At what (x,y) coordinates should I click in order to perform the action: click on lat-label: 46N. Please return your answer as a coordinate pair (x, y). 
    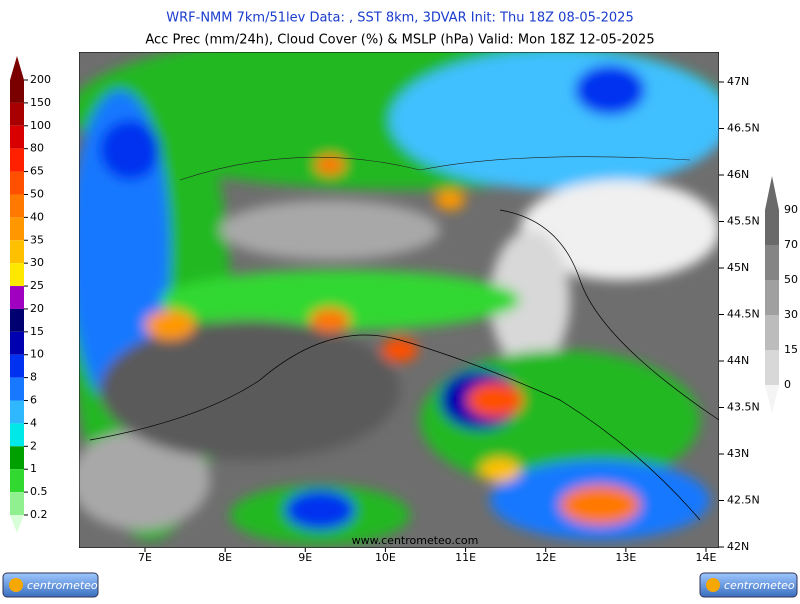
    Looking at the image, I should click on (738, 174).